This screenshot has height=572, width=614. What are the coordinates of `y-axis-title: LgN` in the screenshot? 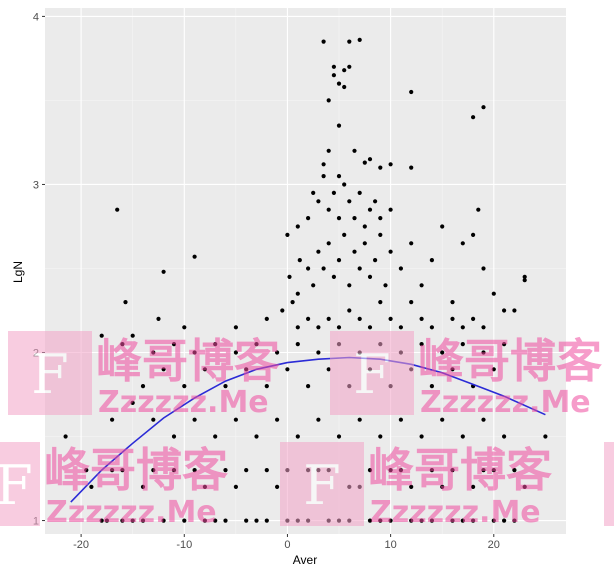 It's located at (18, 272).